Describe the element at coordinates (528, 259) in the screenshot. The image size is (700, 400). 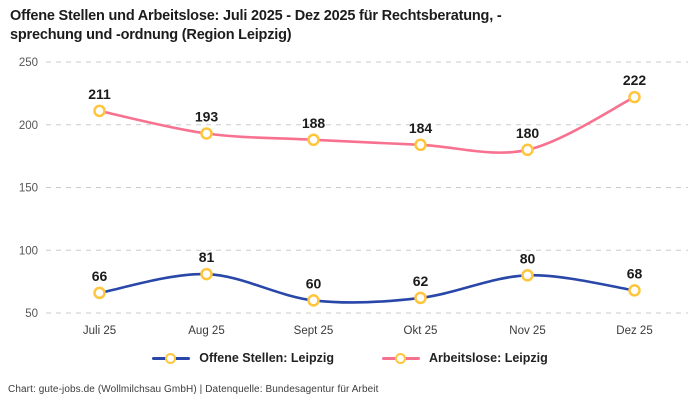
I see `data-point-label: 80` at that location.